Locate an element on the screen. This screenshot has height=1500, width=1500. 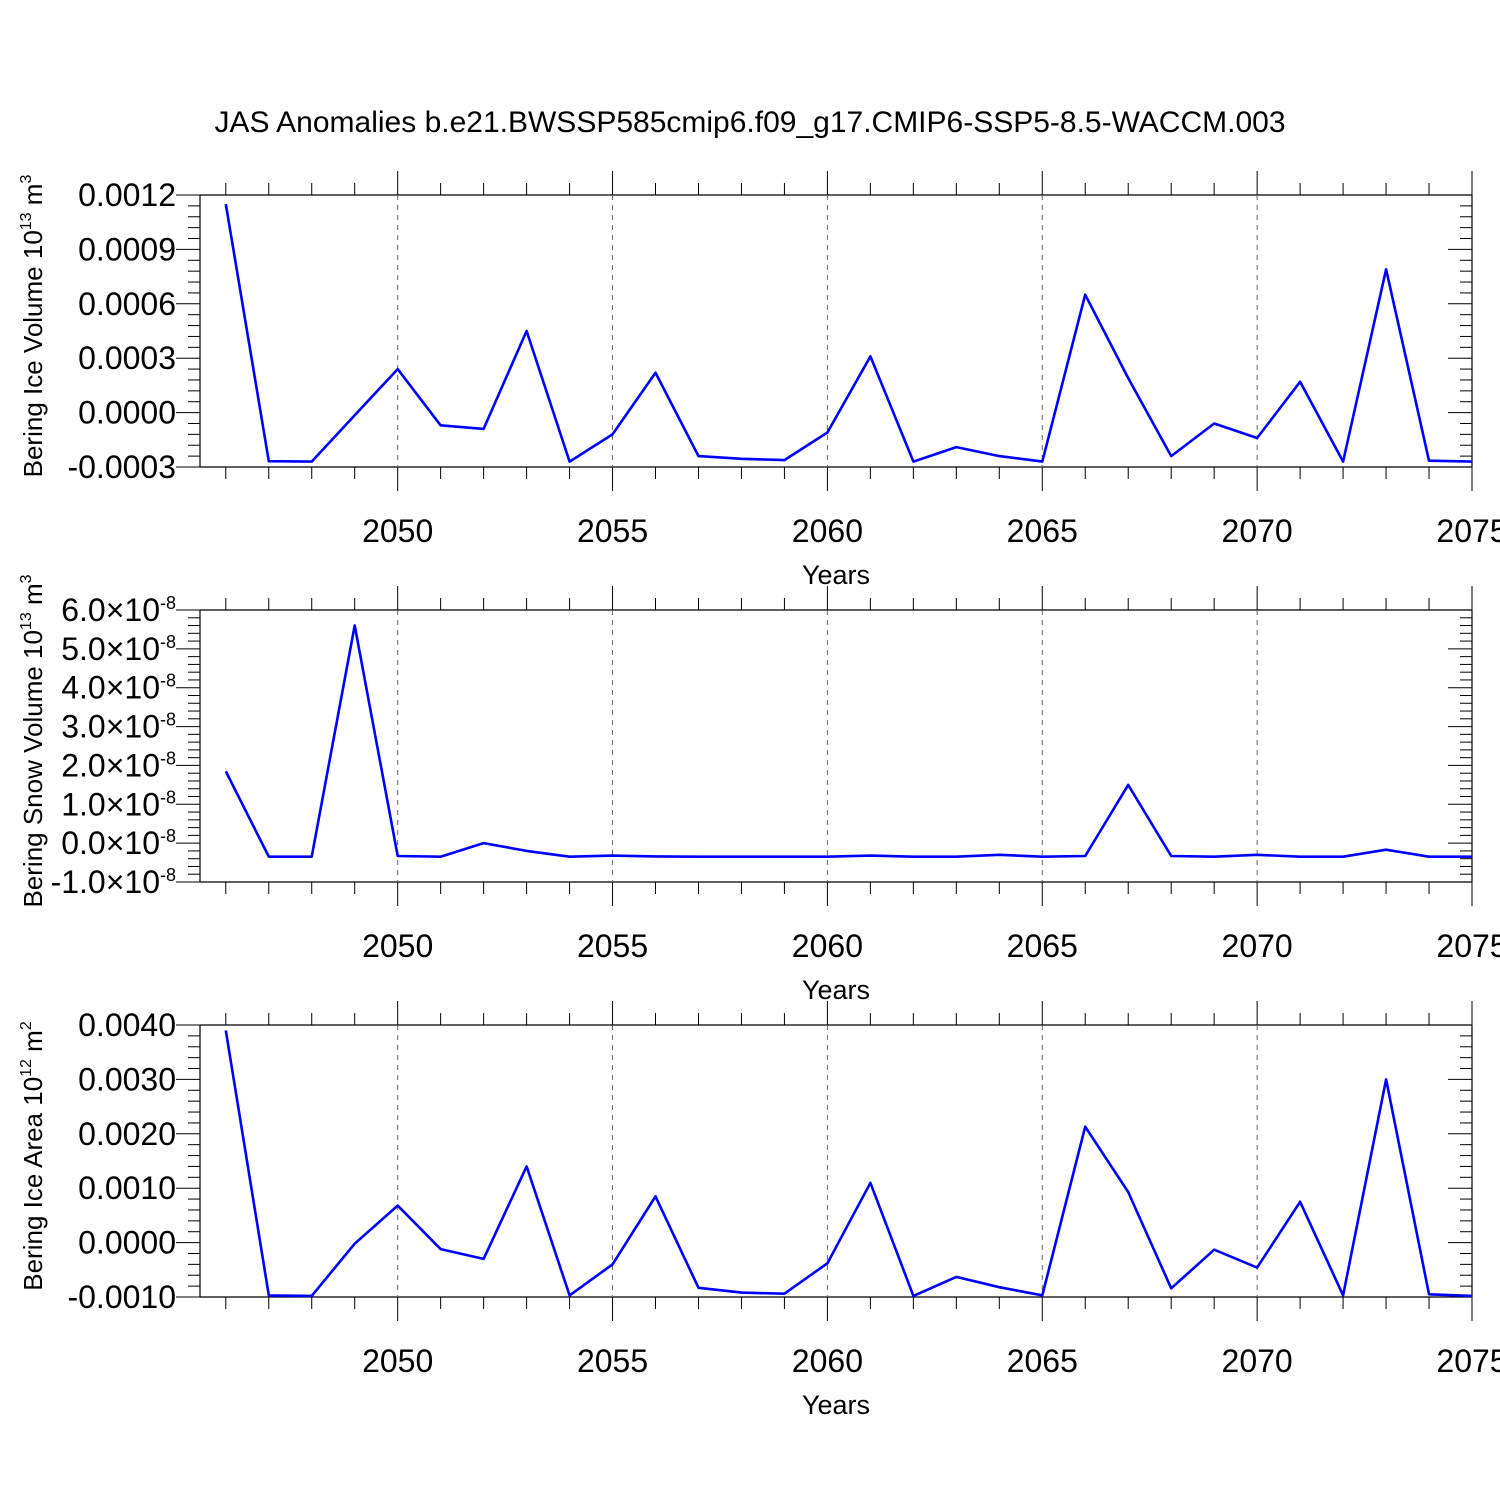
y-tick-label: 0.0×10⁻⁸ is located at coordinates (118, 843).